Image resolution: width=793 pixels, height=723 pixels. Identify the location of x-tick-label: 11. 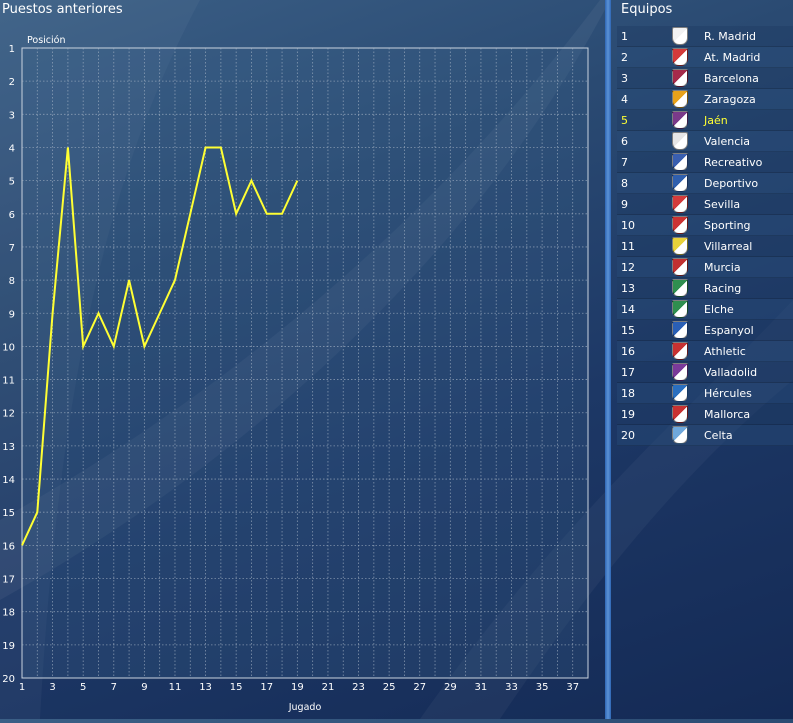
(175, 687).